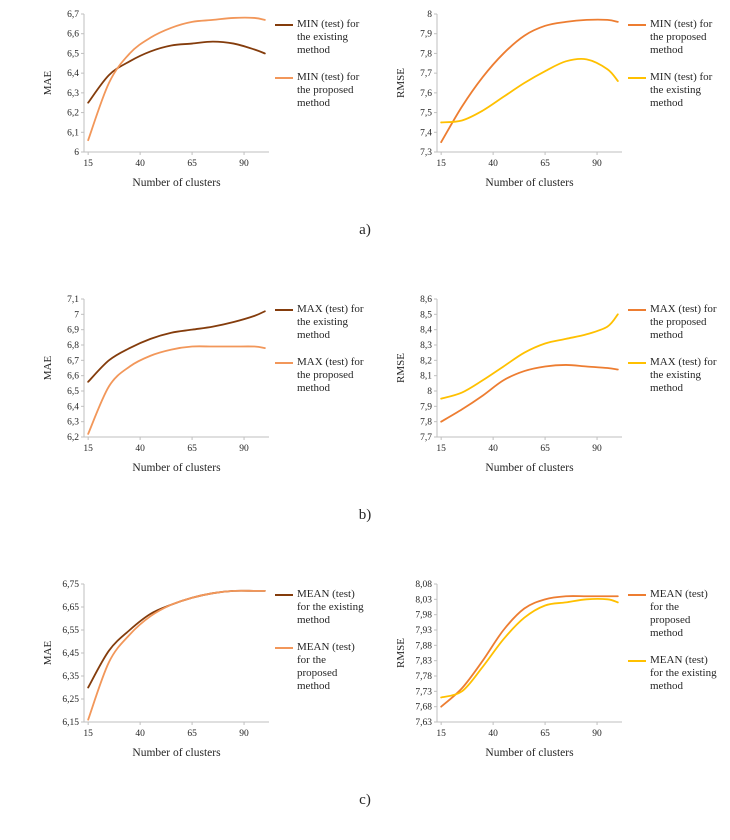 This screenshot has width=730, height=840. What do you see at coordinates (73, 15) in the screenshot?
I see `y-tick-label: 6,7` at bounding box center [73, 15].